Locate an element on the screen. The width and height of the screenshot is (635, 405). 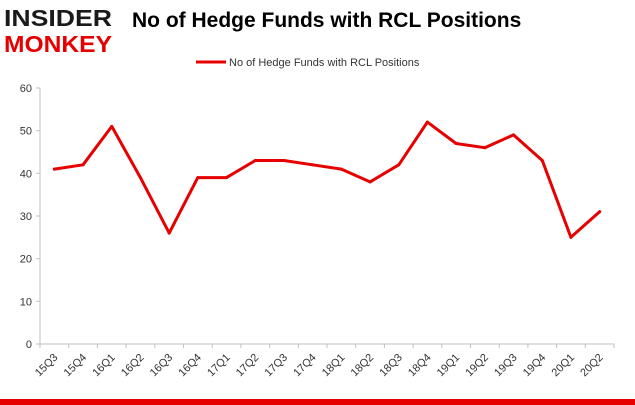
logo-line2: MONKEY is located at coordinates (58, 44).